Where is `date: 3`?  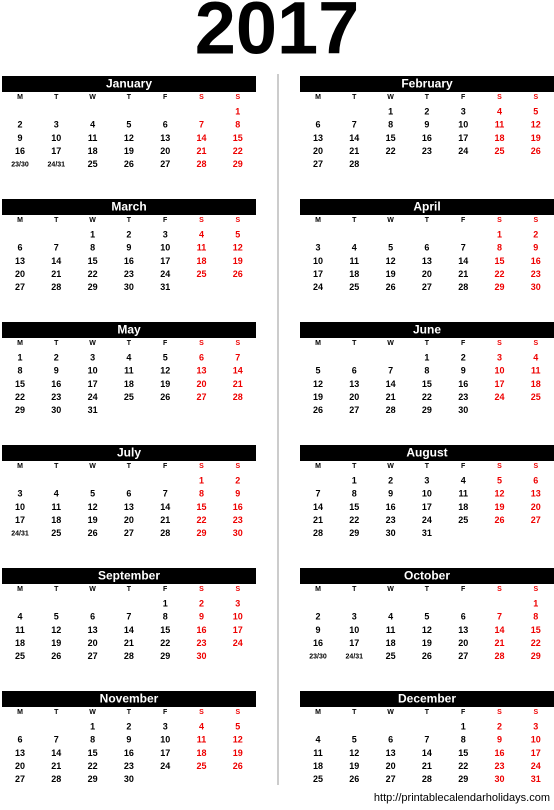
date: 3 is located at coordinates (165, 234).